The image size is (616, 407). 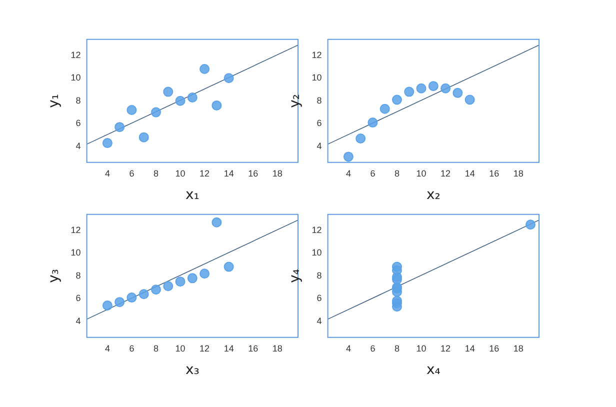 I want to click on y-axis-title: y₄, so click(x=295, y=275).